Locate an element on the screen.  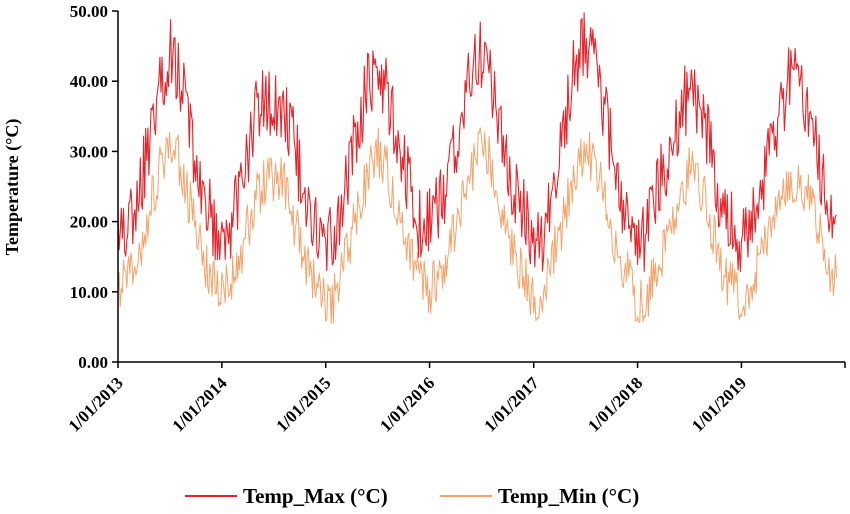
x-tick-label: 1/01/2015 is located at coordinates (303, 404).